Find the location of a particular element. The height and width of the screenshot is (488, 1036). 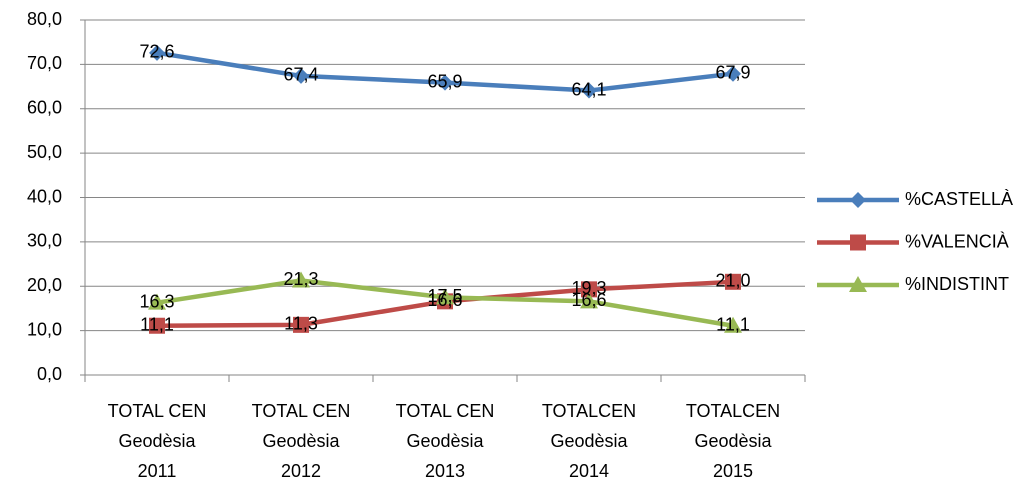

y-tick-label: 20,0 is located at coordinates (44, 285).